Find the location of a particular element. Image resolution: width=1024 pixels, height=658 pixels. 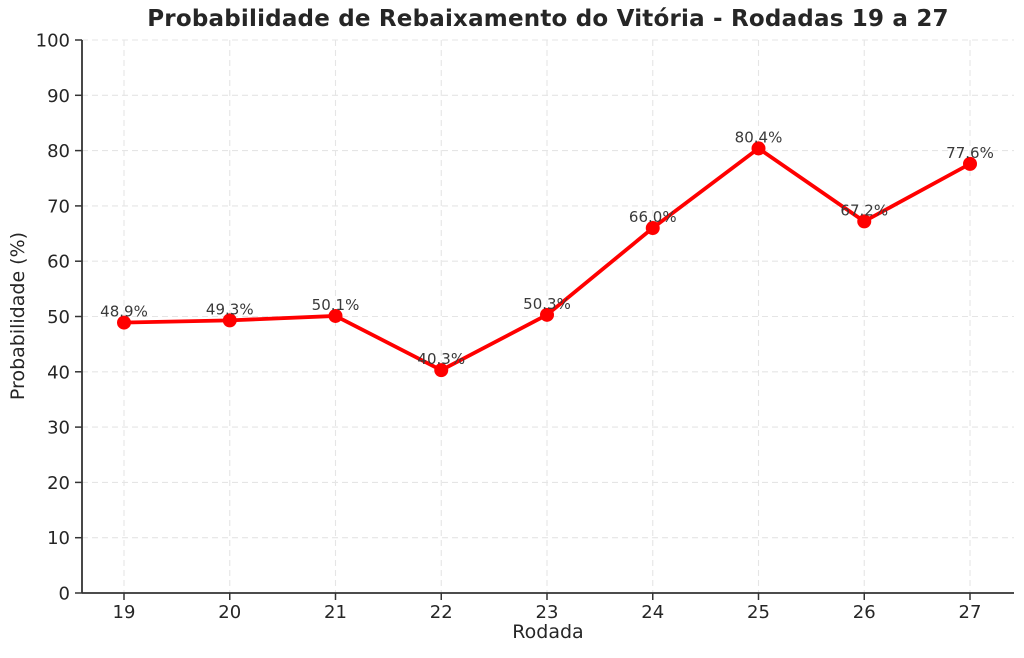

data-point-label: 67.2% is located at coordinates (864, 210).